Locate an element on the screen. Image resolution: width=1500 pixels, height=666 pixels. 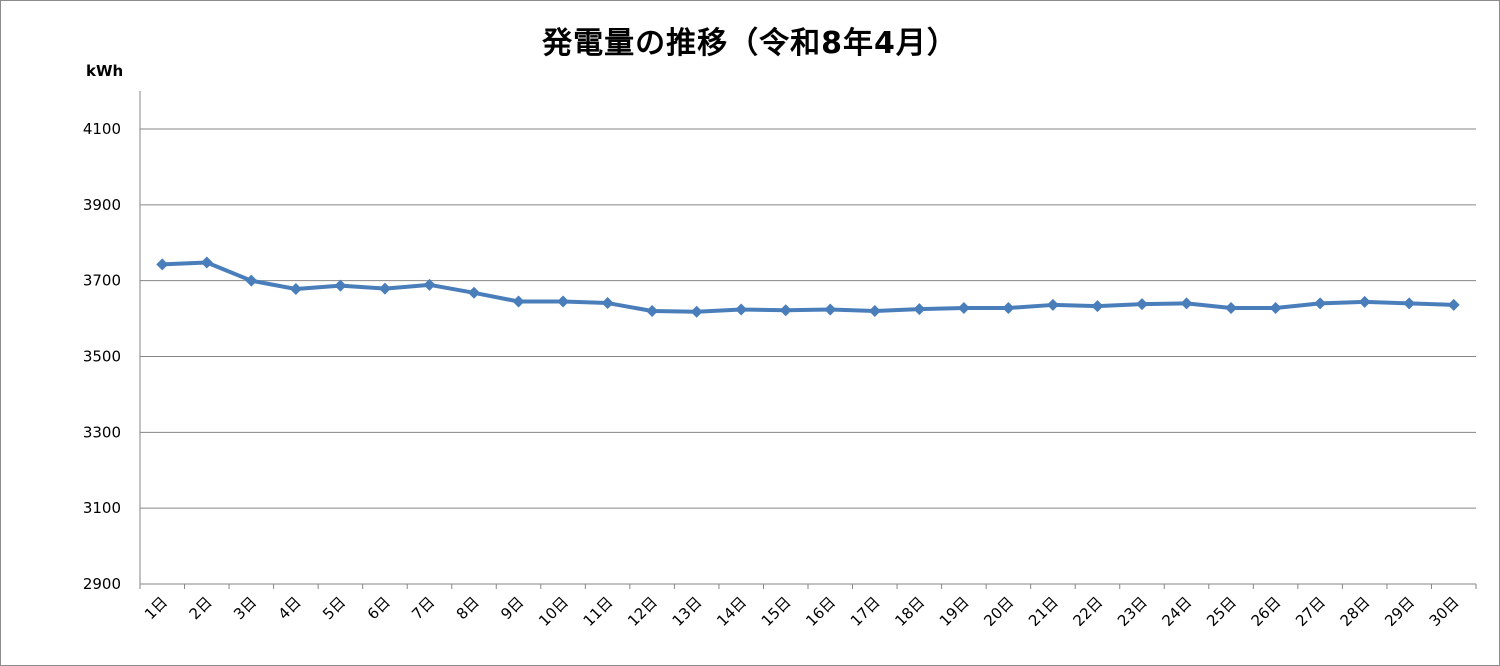
y-tick-label: 3300 is located at coordinates (102, 432).